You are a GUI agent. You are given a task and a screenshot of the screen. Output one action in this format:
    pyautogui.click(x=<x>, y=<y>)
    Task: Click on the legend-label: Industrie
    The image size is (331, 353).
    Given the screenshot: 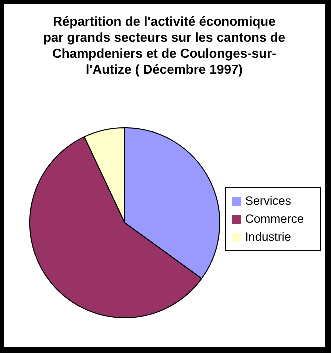 What is the action you would take?
    pyautogui.click(x=268, y=237)
    